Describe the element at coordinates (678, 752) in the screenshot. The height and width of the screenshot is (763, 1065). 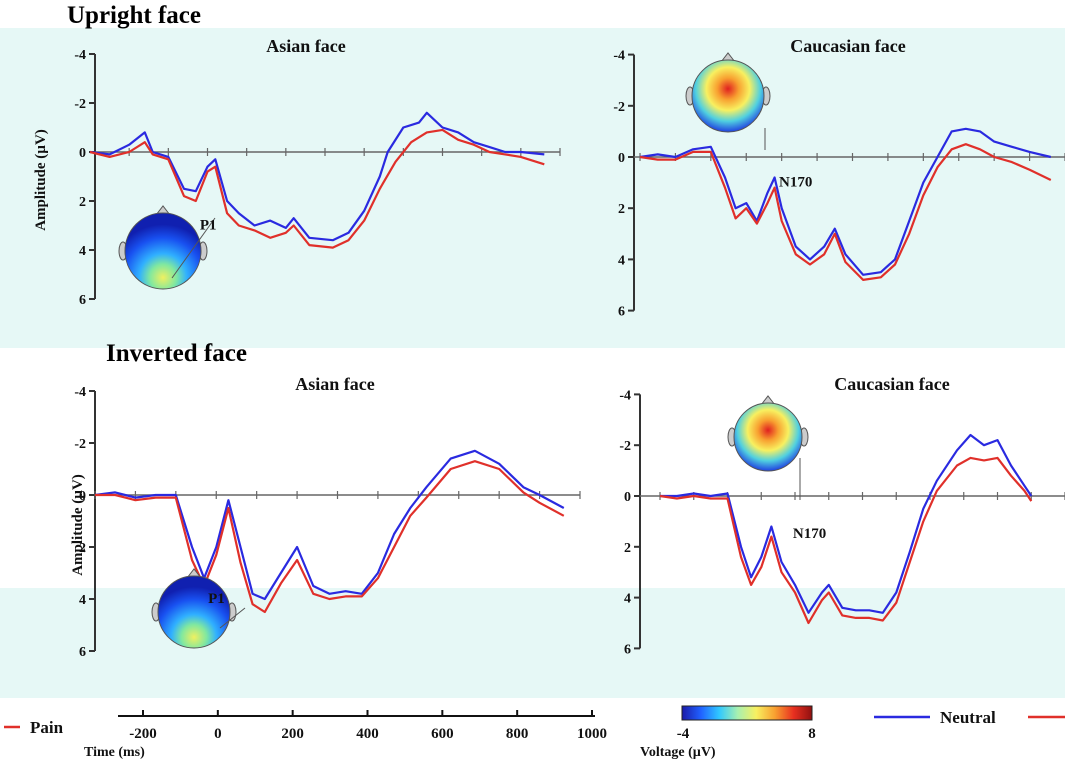
I see `colorbar-title: Voltage (µV)` at that location.